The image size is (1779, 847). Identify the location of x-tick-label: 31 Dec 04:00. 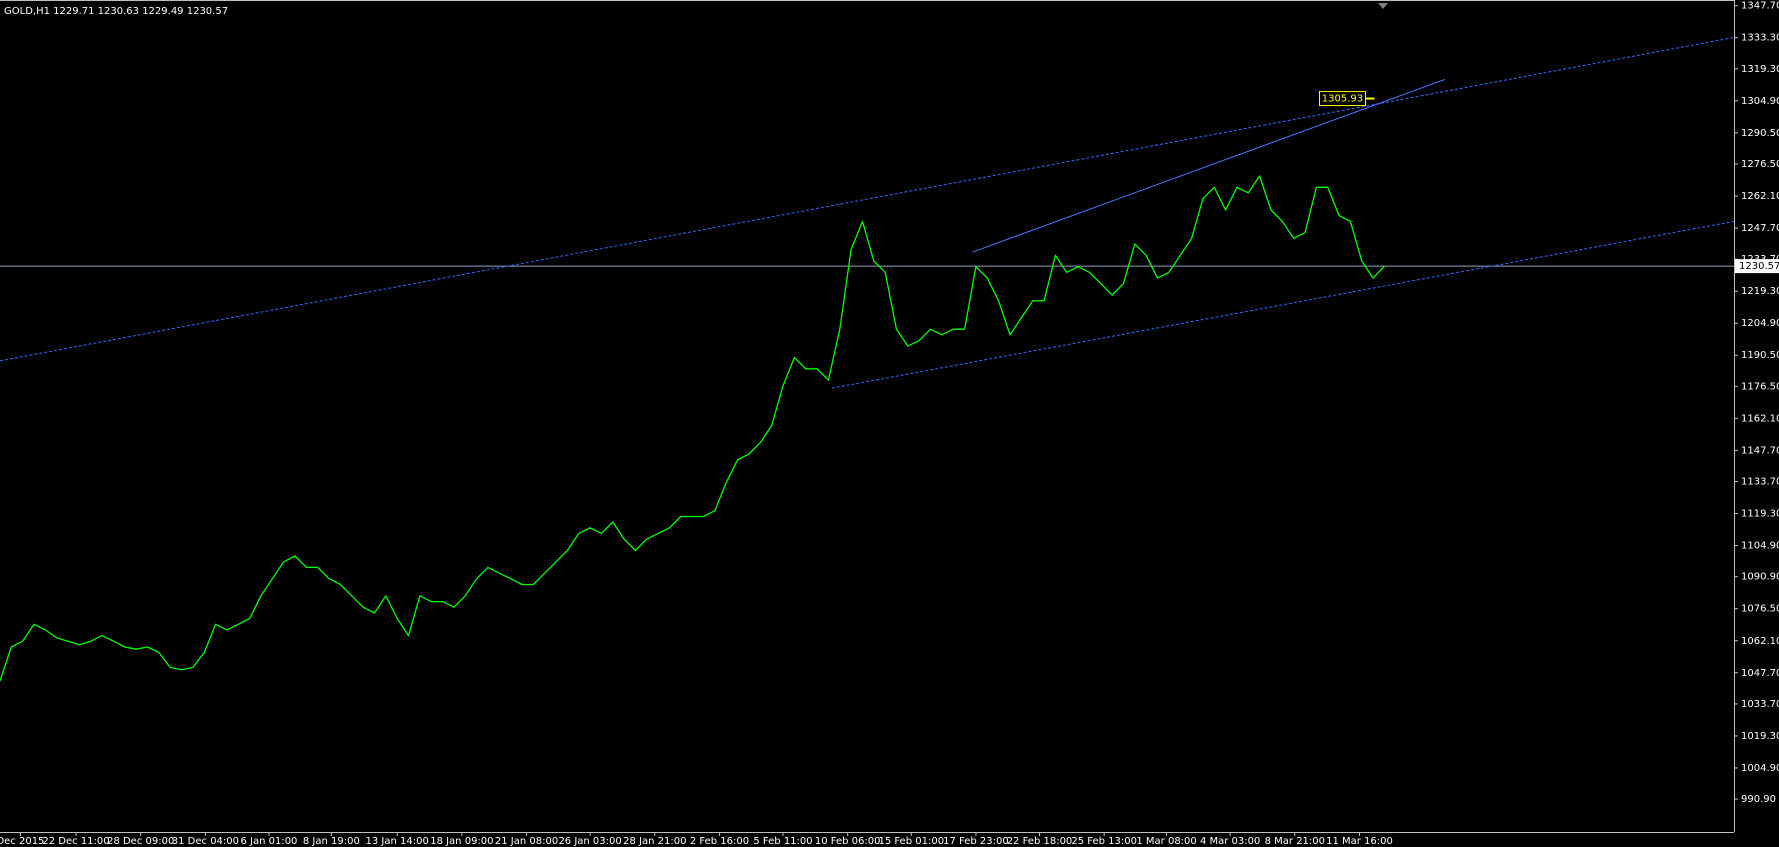
(205, 841).